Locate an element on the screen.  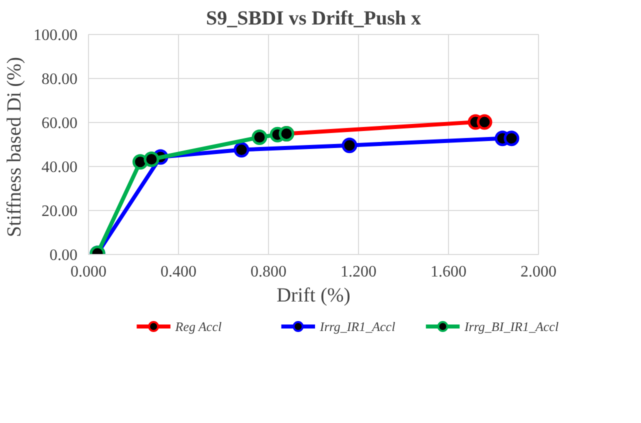
x-tick-label: 1.600 is located at coordinates (448, 272).